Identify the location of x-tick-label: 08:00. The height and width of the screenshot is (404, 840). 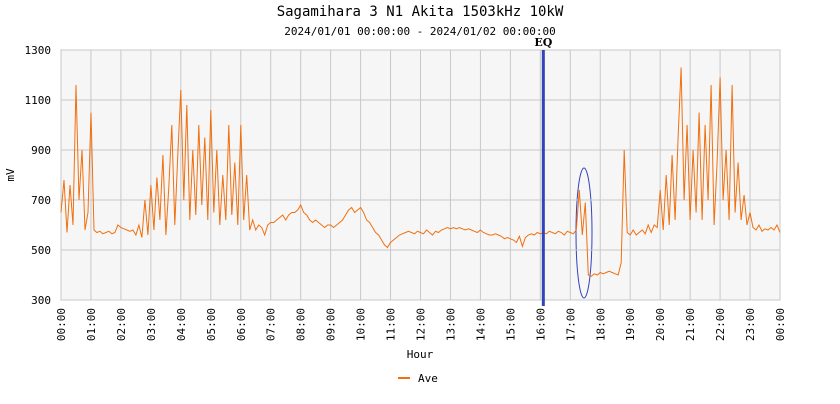
(301, 324).